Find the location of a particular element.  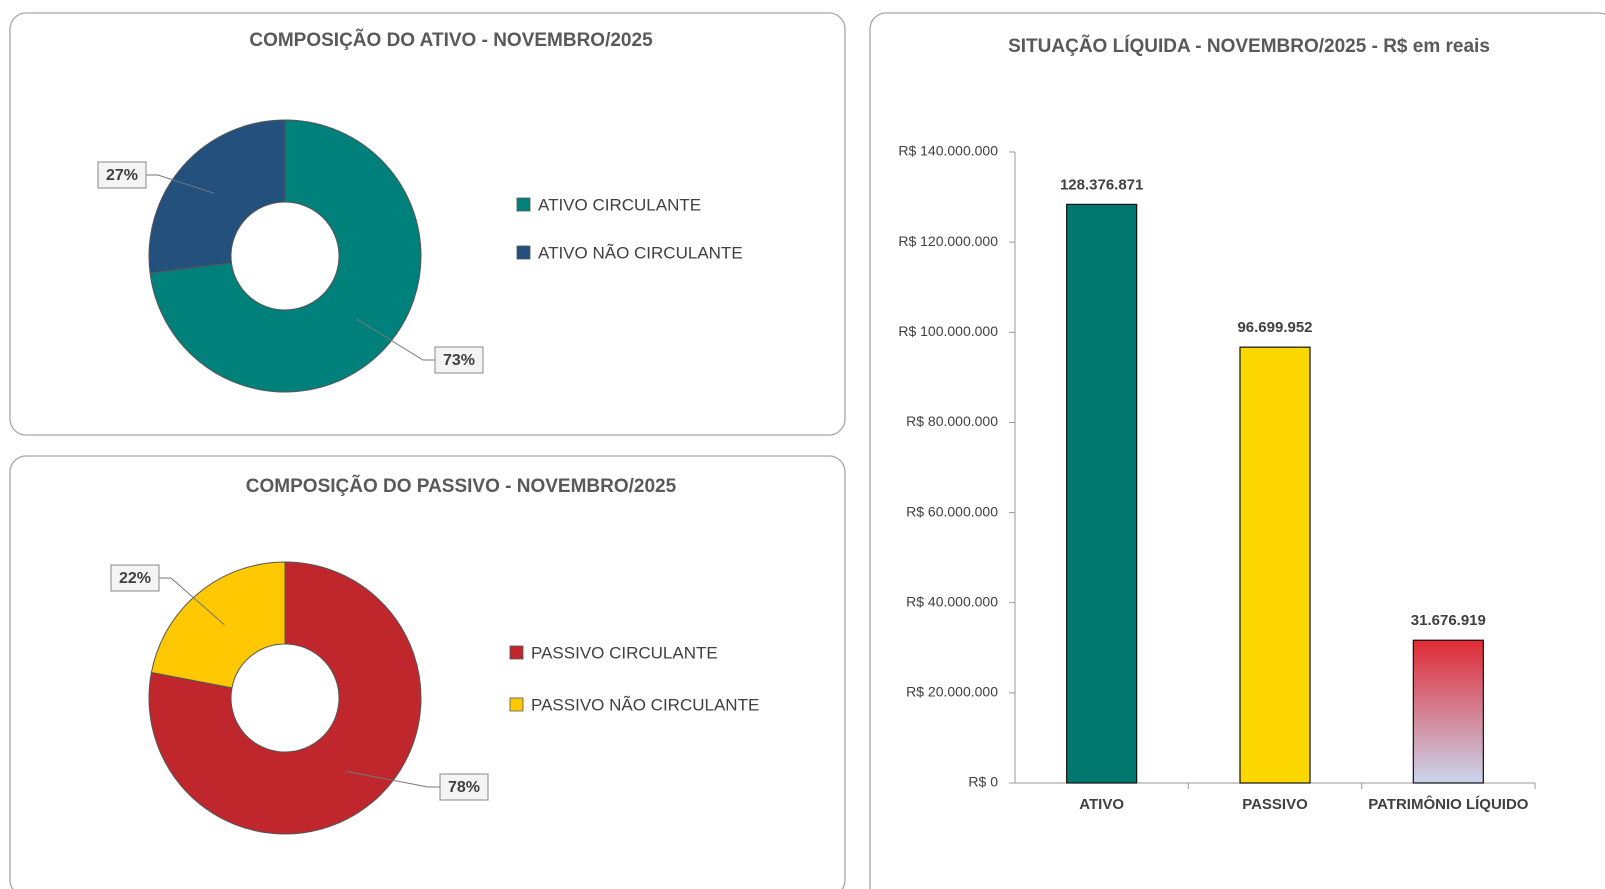

y-tick-label: R$ 20.000.000 is located at coordinates (952, 692).